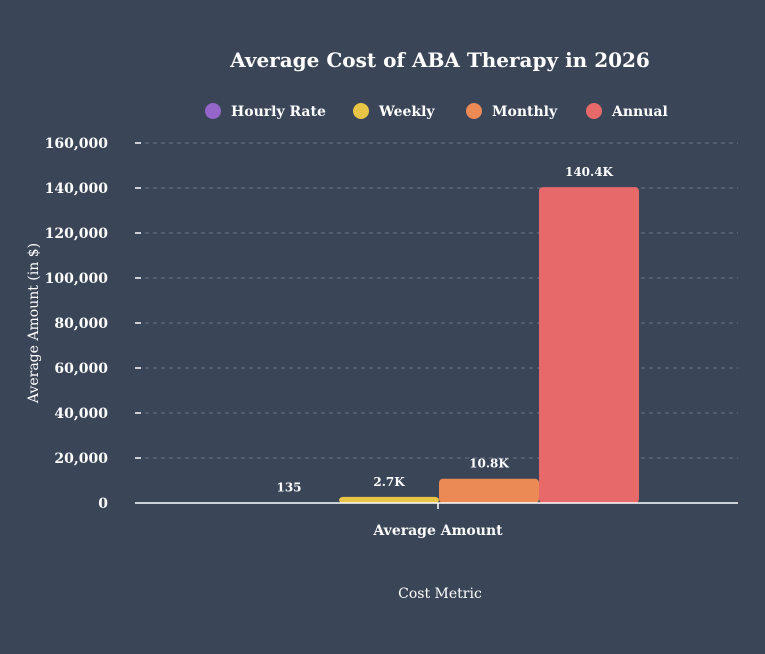 Image resolution: width=765 pixels, height=654 pixels. Describe the element at coordinates (437, 531) in the screenshot. I see `x-category-label: Average Amount` at that location.